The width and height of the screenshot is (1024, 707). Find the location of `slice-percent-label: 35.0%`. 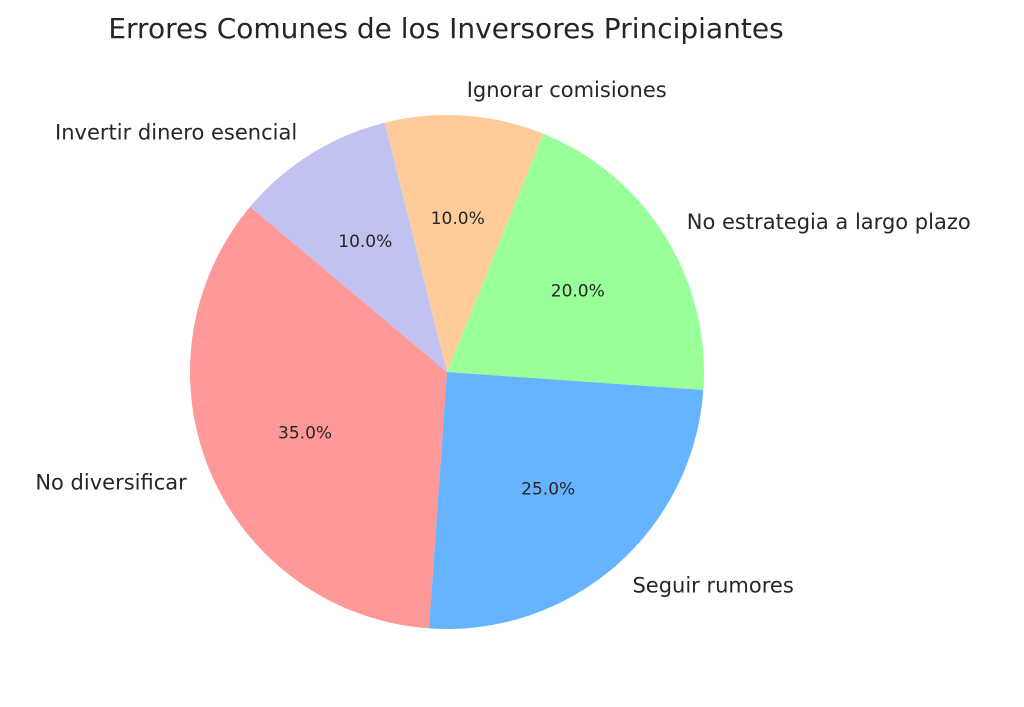

slice-percent-label: 35.0% is located at coordinates (305, 433).